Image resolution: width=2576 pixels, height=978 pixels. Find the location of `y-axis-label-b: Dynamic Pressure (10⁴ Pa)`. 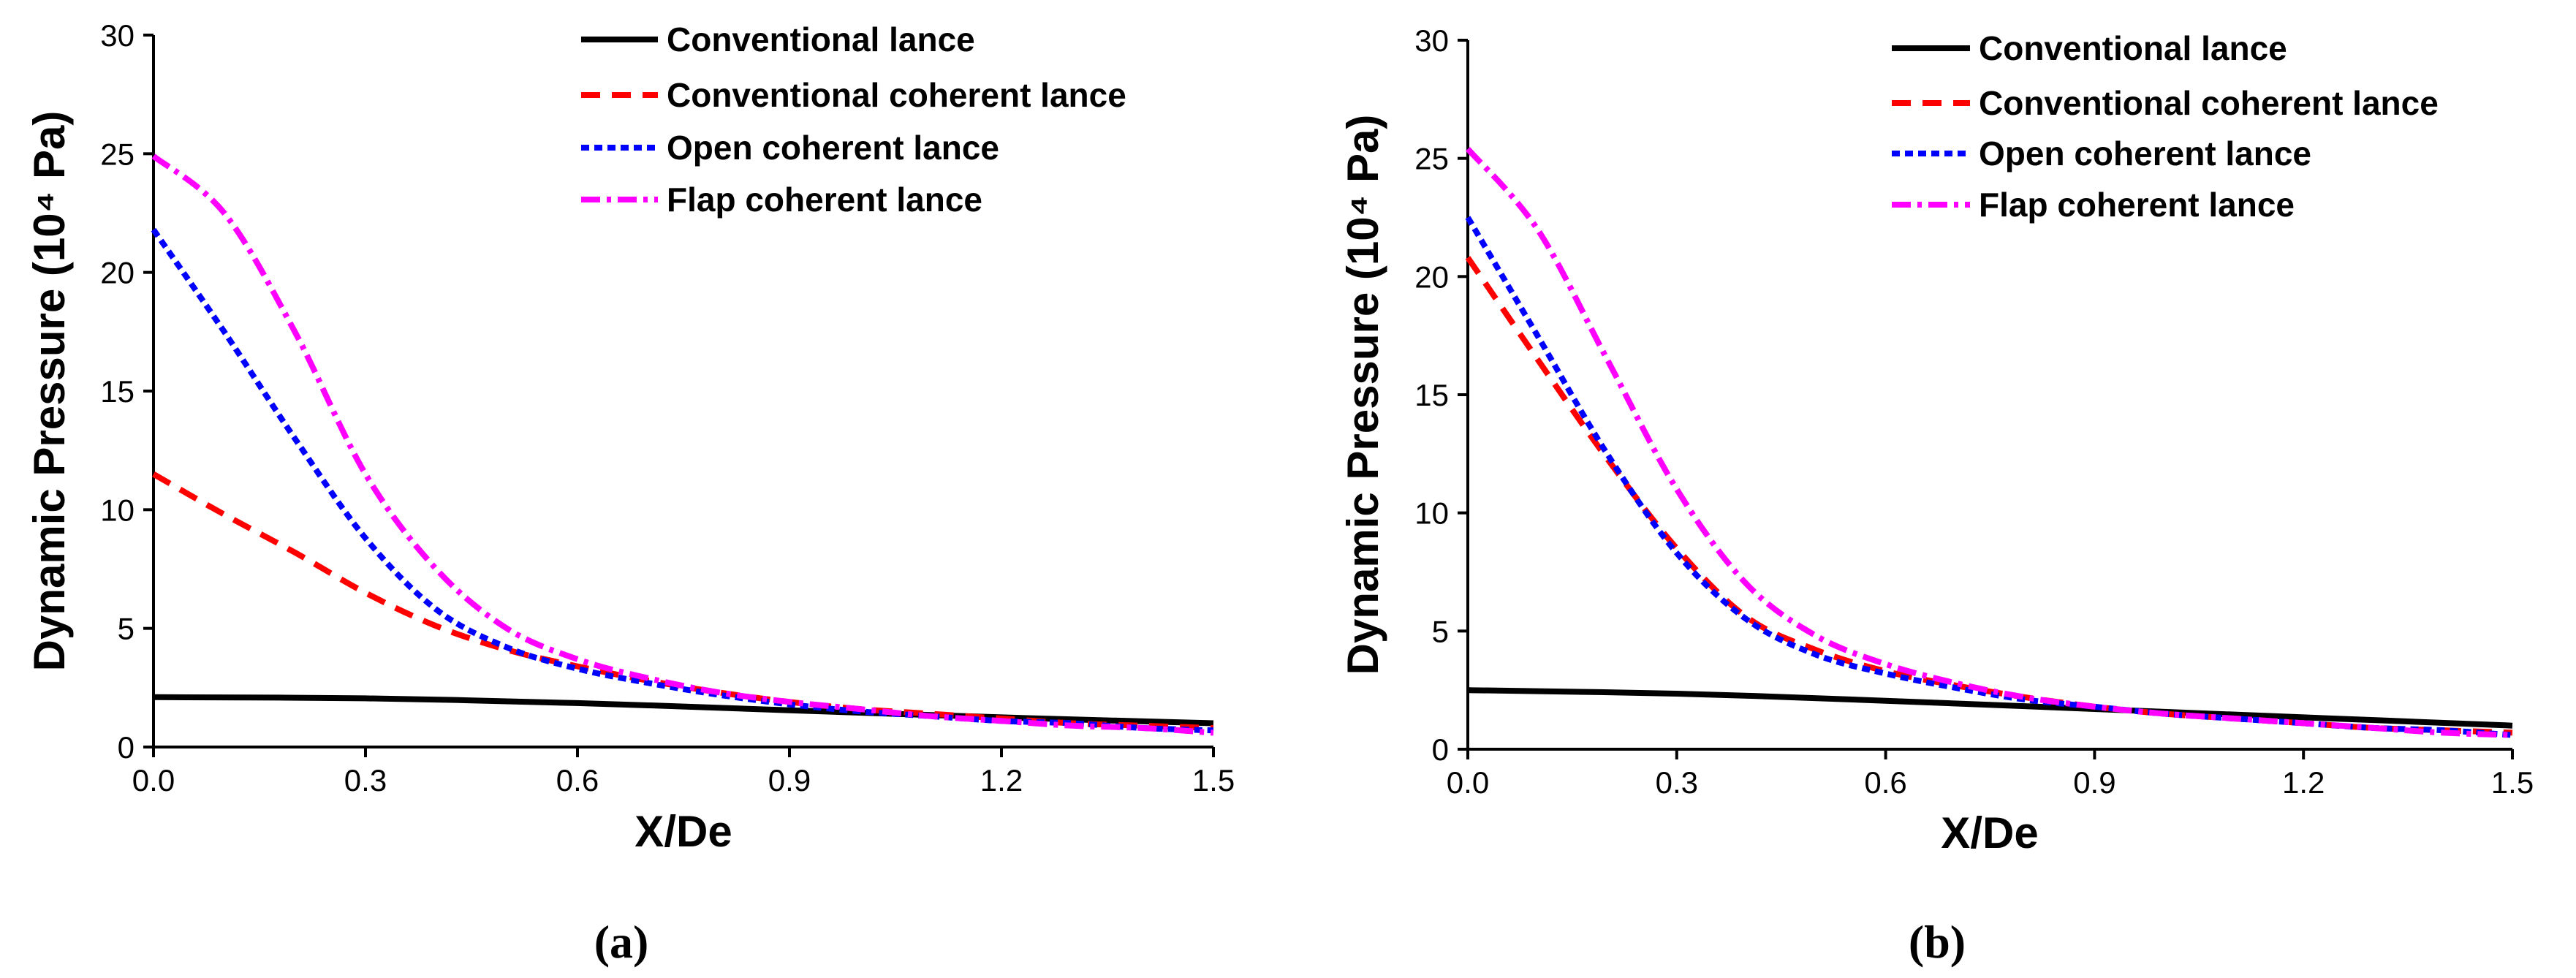

y-axis-label-b: Dynamic Pressure (10⁴ Pa) is located at coordinates (1362, 395).